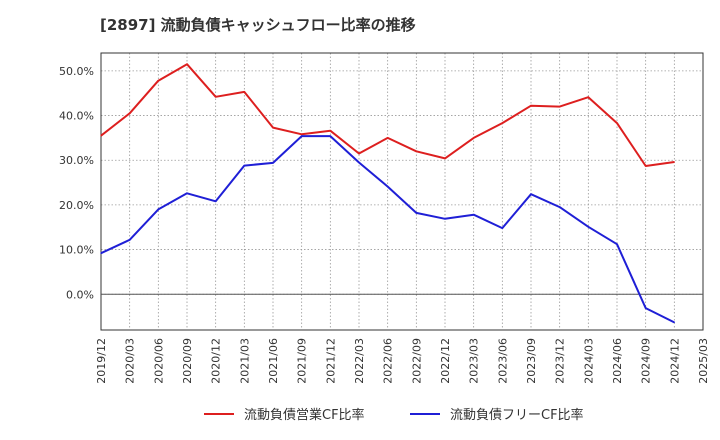  What do you see at coordinates (258, 25) in the screenshot?
I see `chart-title: [2897] 流動負債キャッシュフロー比率の推移` at bounding box center [258, 25].